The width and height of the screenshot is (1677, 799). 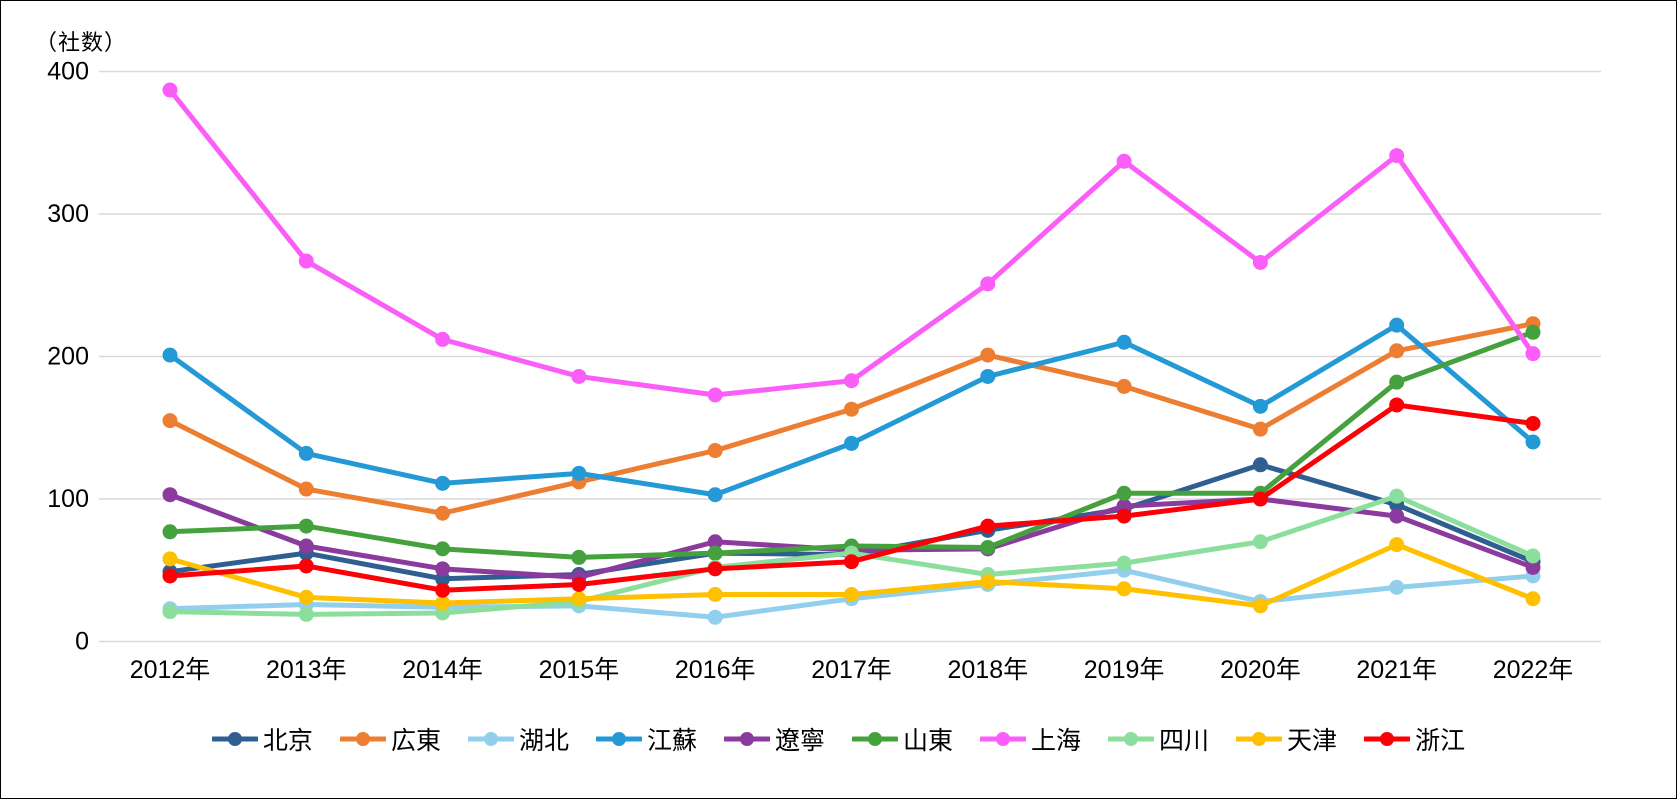 What do you see at coordinates (671, 741) in the screenshot?
I see `legend-label: 江蘇` at bounding box center [671, 741].